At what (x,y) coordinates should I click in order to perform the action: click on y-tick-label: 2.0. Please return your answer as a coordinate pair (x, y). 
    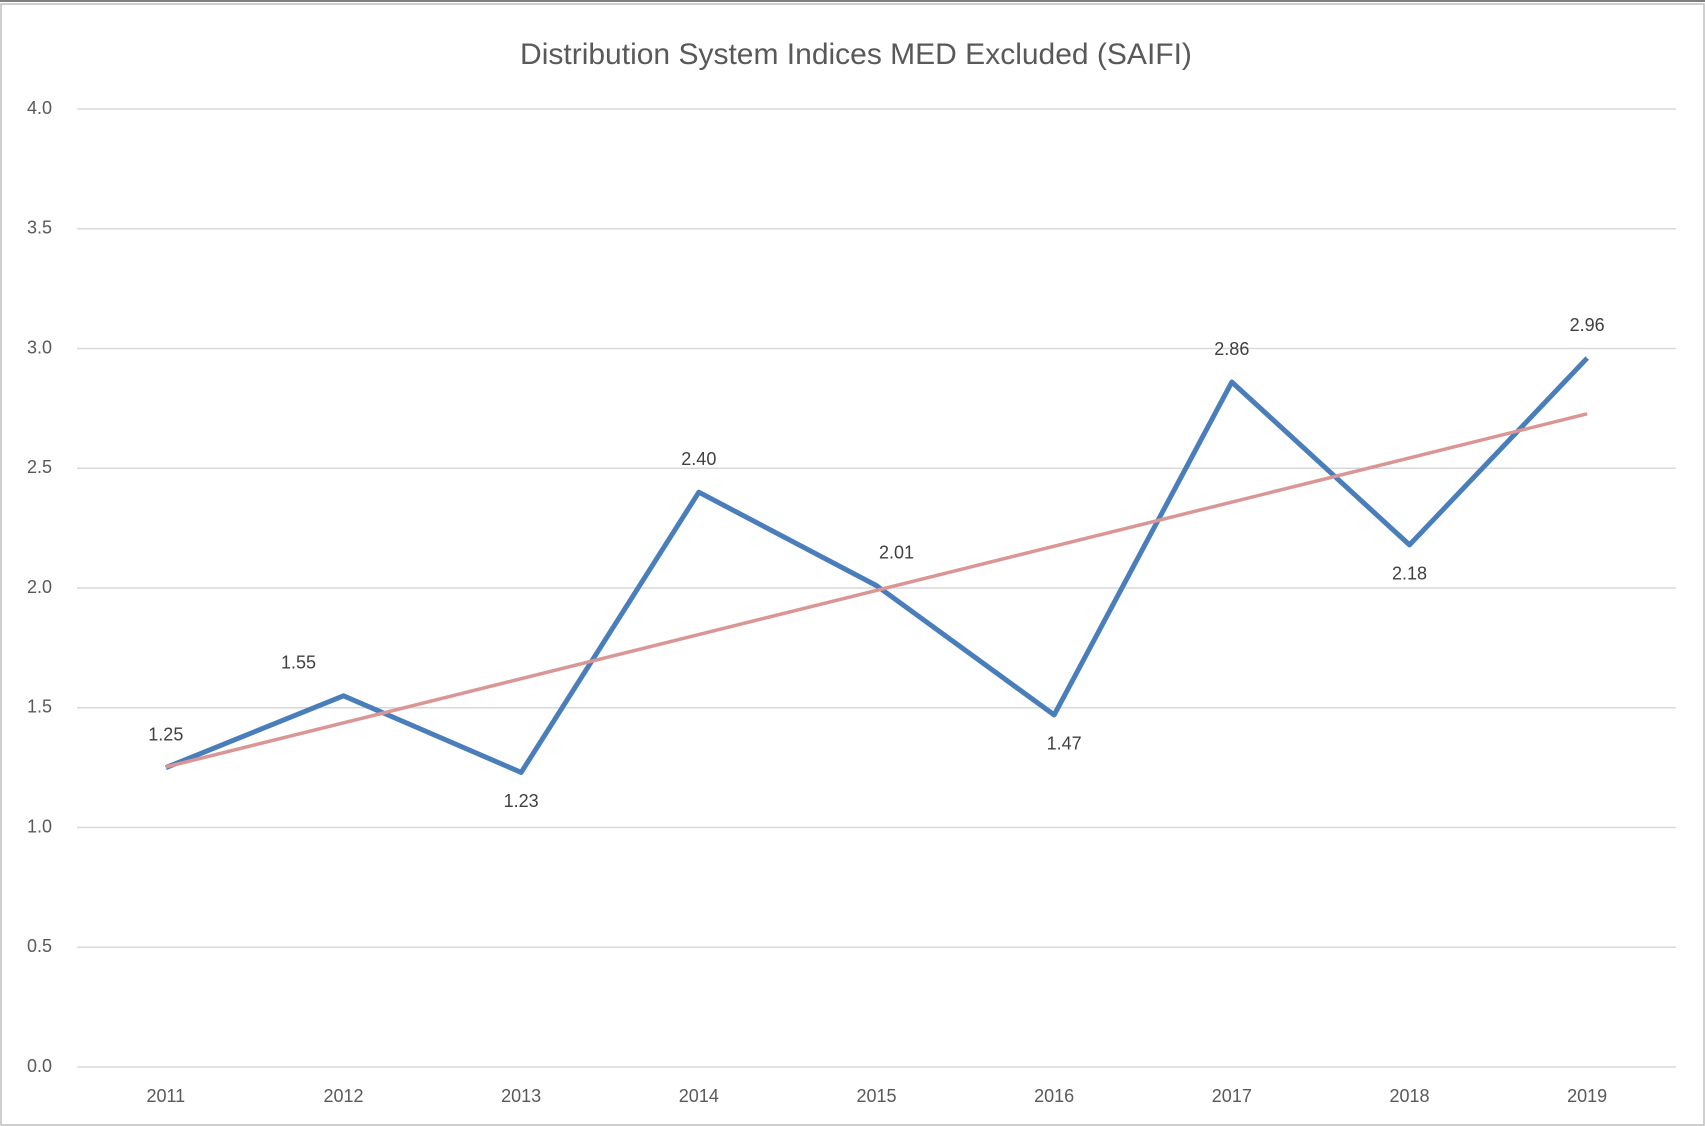
    Looking at the image, I should click on (39, 587).